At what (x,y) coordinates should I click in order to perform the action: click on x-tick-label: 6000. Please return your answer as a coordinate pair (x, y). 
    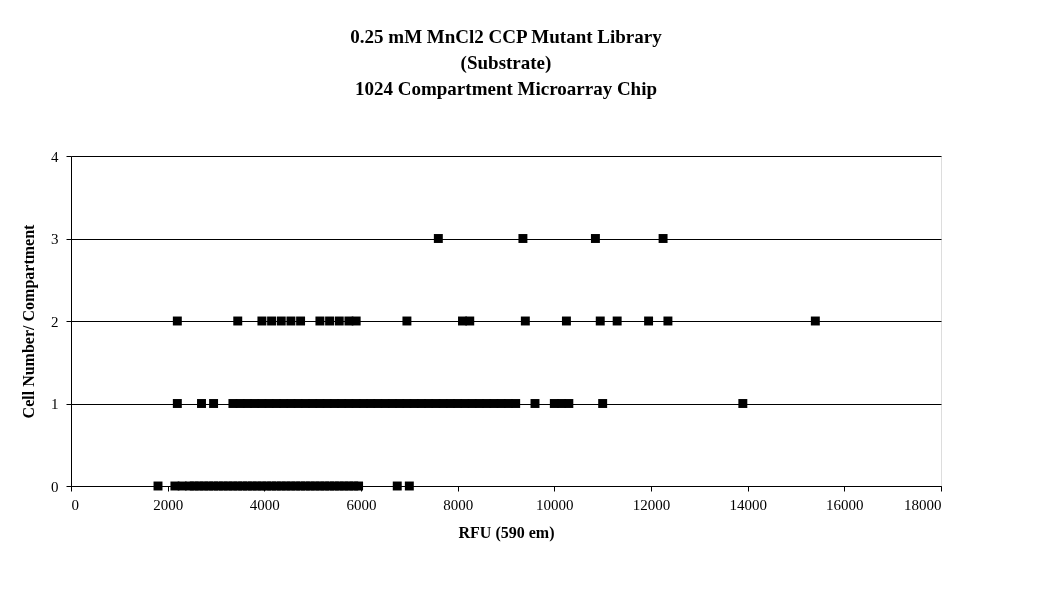
    Looking at the image, I should click on (361, 504).